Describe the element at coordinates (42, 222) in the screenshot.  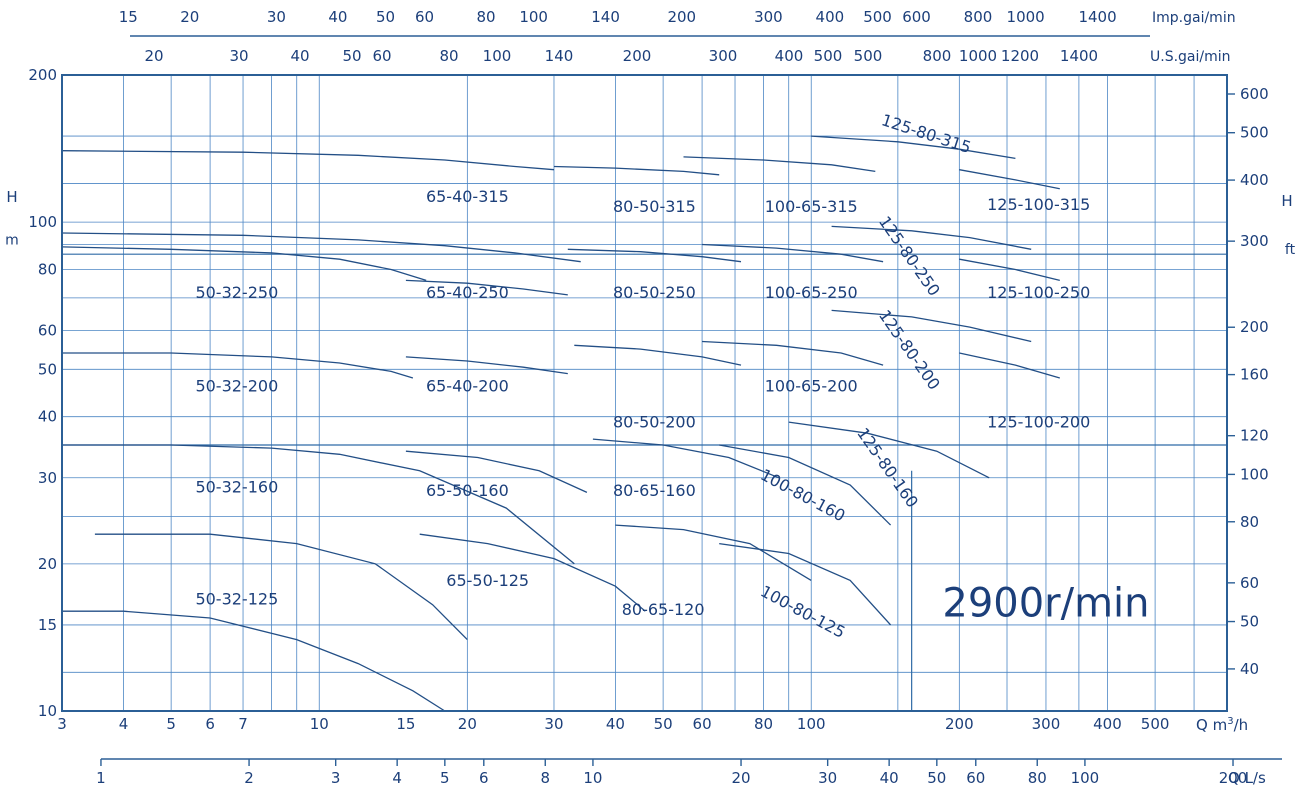
I see `y-left-tick-100: 100` at that location.